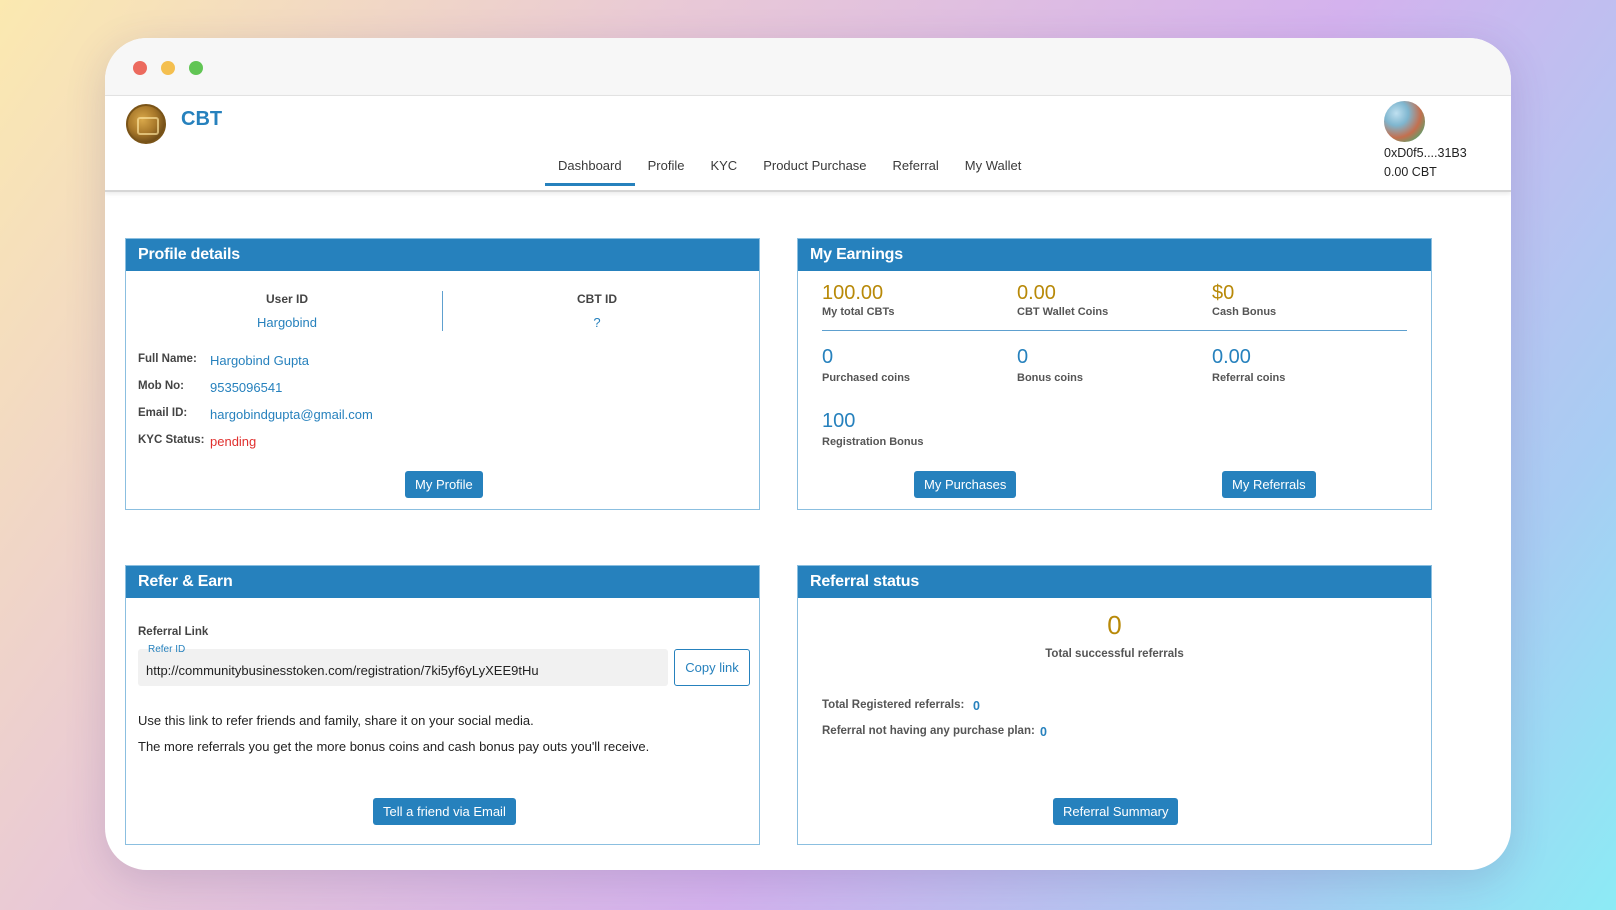 This screenshot has width=1616, height=910. Describe the element at coordinates (590, 168) in the screenshot. I see `nav-dashboard: Dashboard` at that location.